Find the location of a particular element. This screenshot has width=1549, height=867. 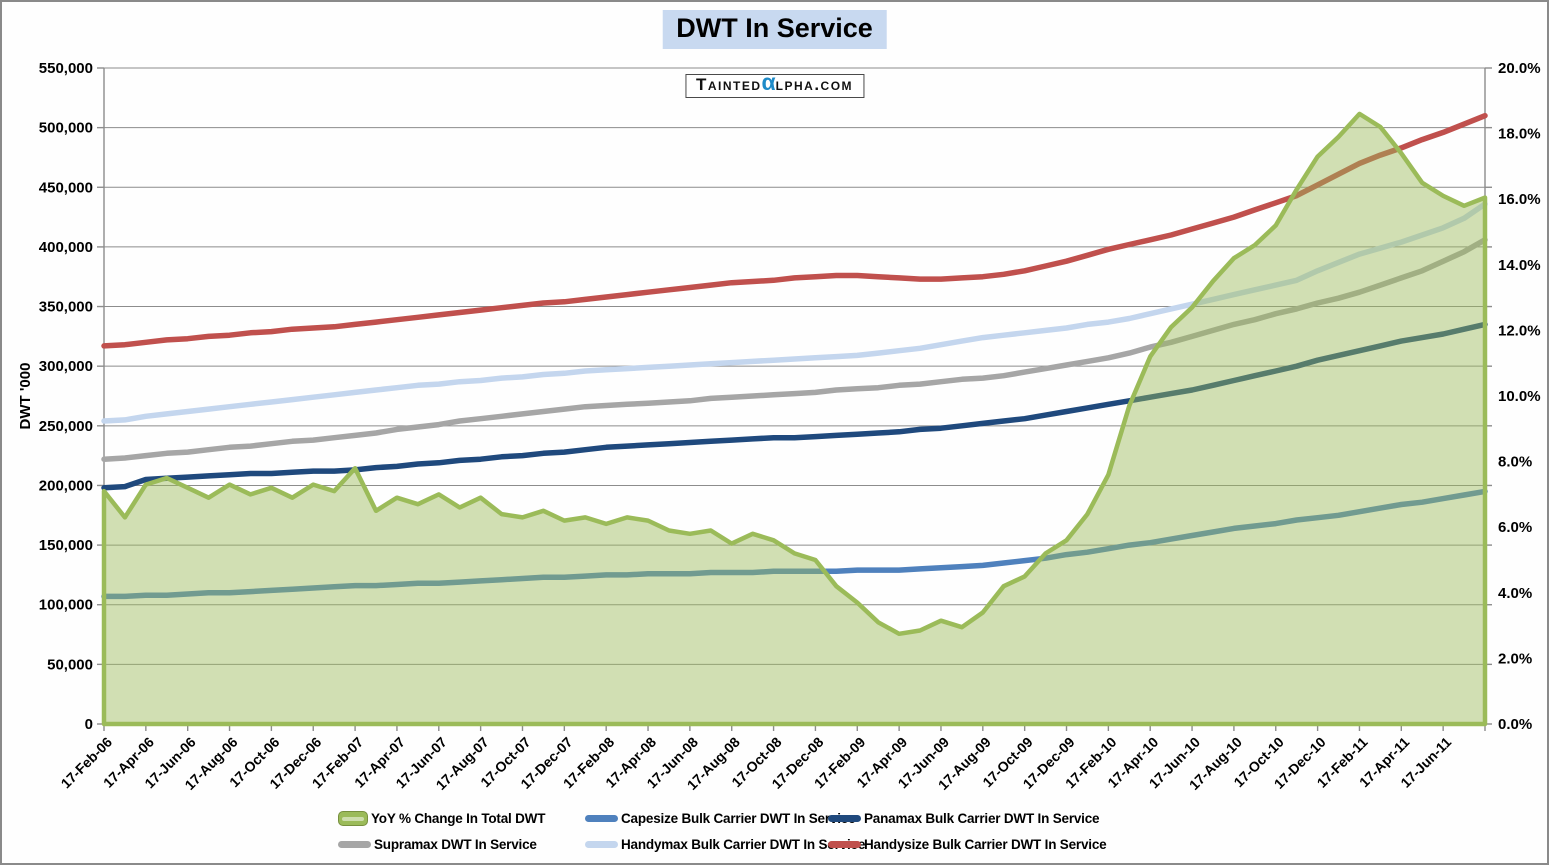

legend-label: Capesize Bulk Carrier DWT In Service is located at coordinates (738, 818).